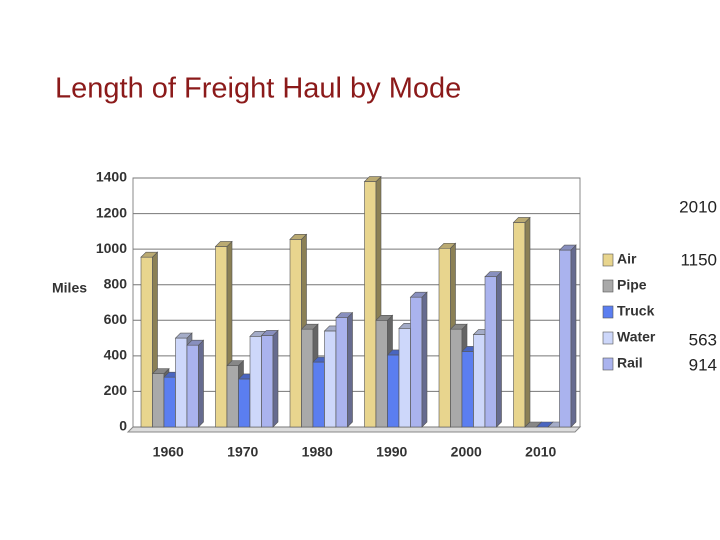  What do you see at coordinates (116, 283) in the screenshot?
I see `y-tick-label: 800` at bounding box center [116, 283].